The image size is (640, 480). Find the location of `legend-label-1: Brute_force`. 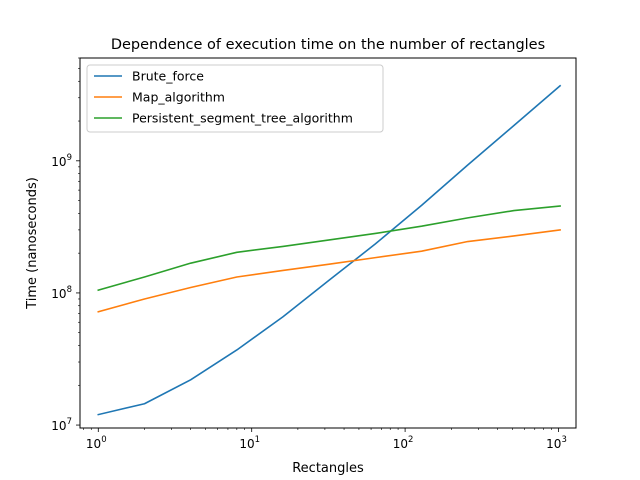

legend-label-1: Brute_force is located at coordinates (168, 76).